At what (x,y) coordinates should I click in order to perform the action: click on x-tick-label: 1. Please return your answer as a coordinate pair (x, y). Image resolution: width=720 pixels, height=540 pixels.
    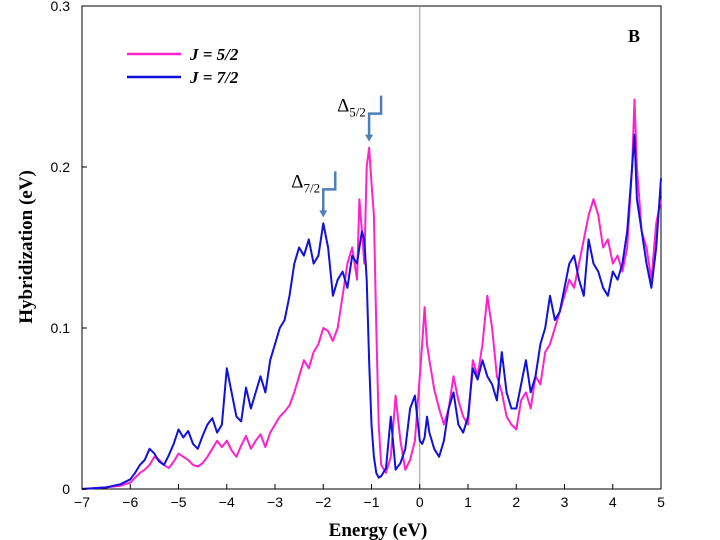
    Looking at the image, I should click on (468, 502).